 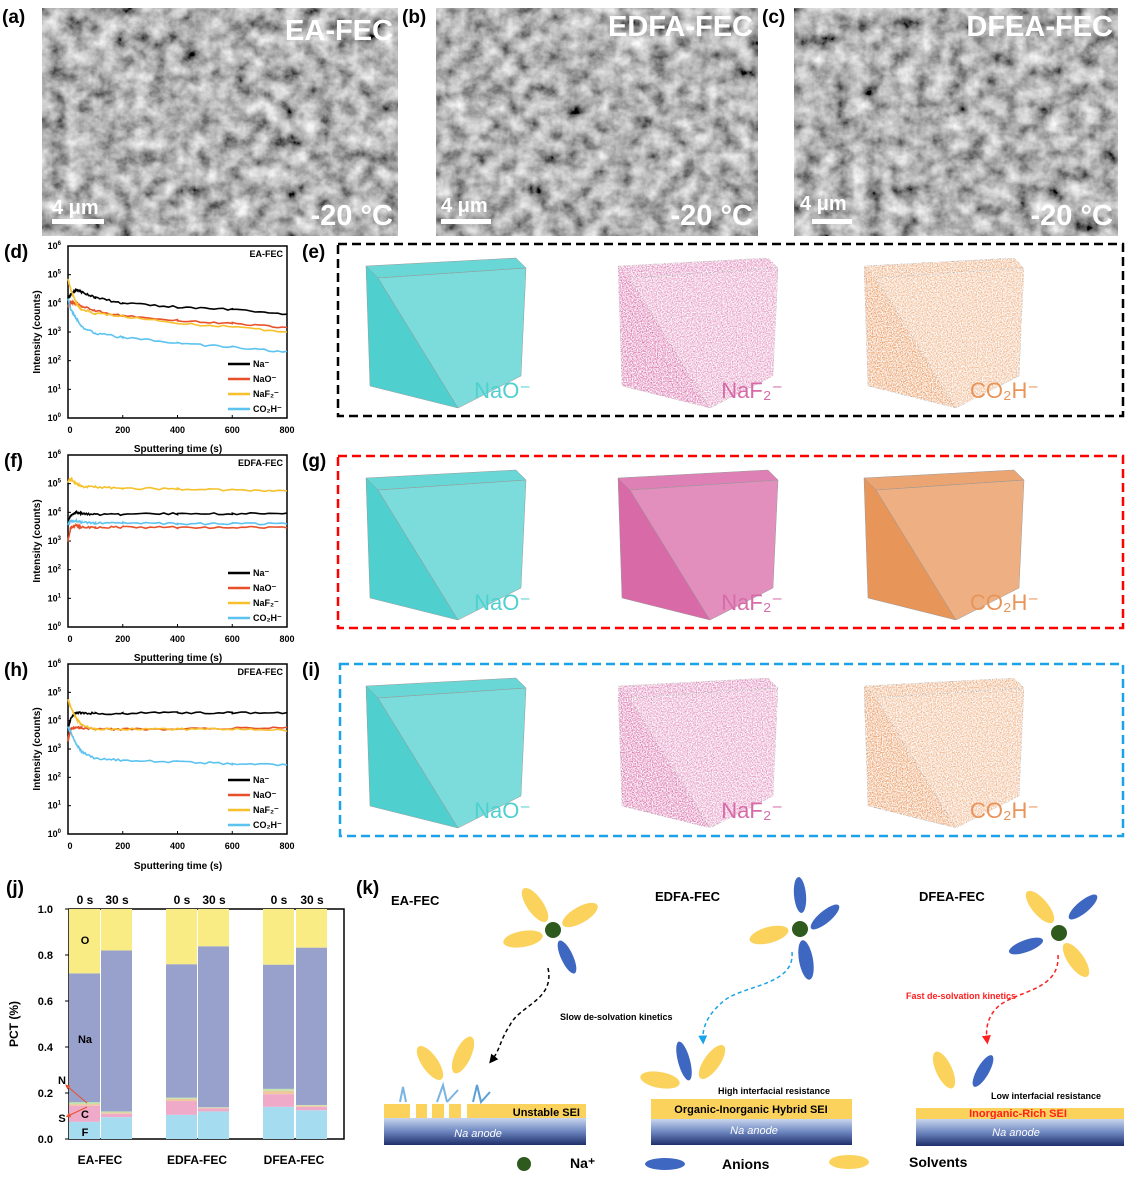 I want to click on panel-label-g: (g), so click(x=314, y=461).